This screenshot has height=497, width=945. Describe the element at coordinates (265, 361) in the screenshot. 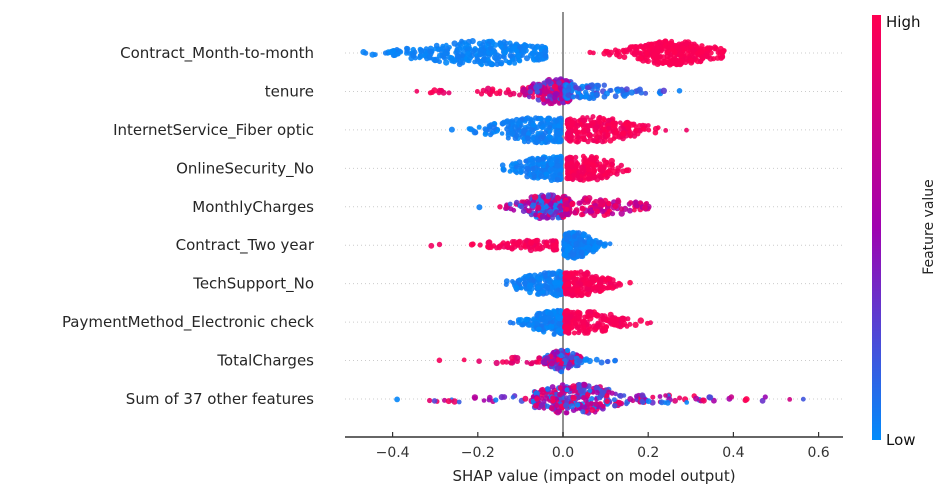

I see `feature-label: TotalCharges` at that location.